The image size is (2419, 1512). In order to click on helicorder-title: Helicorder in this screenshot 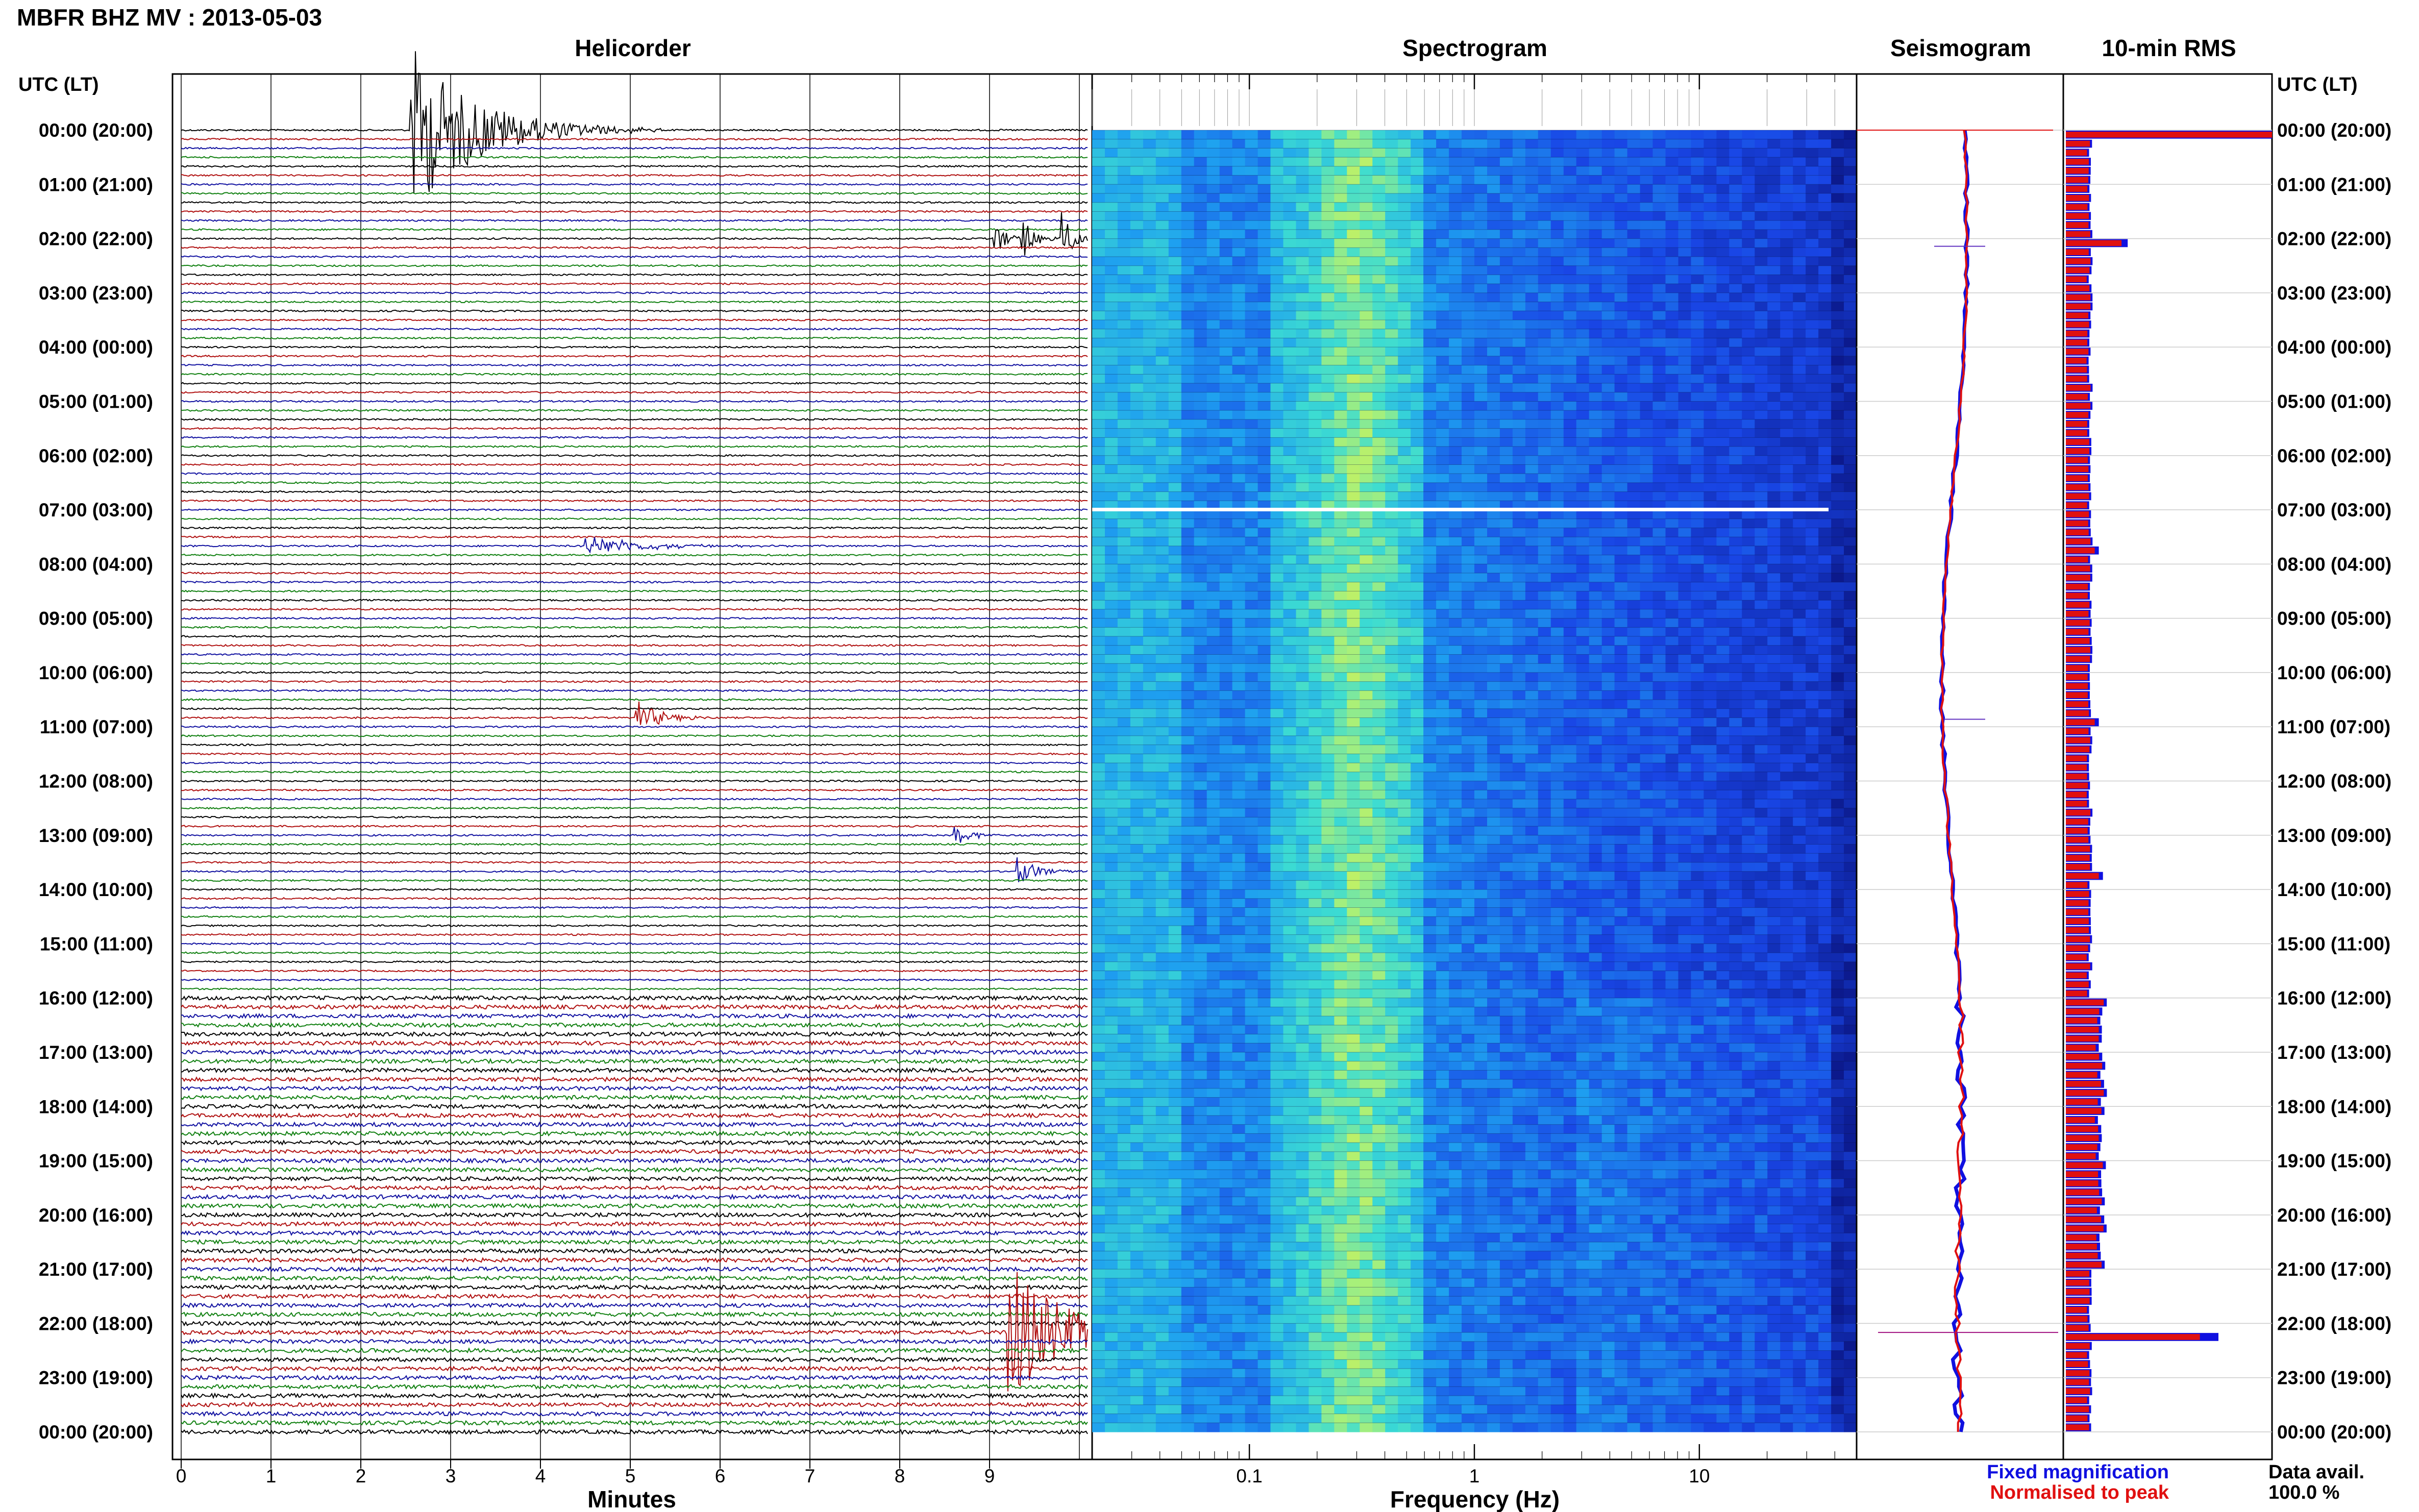, I will do `click(633, 48)`.